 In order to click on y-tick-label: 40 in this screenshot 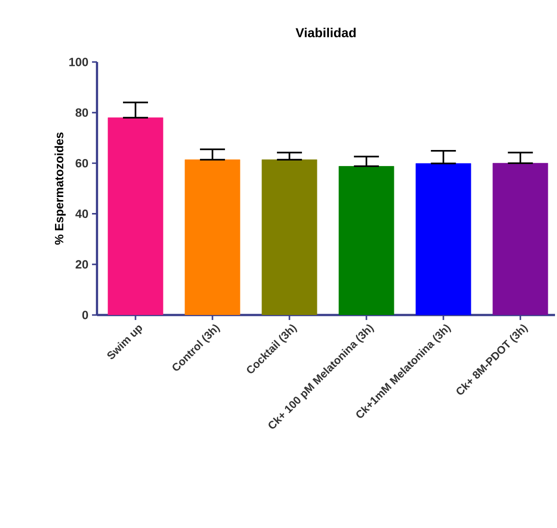, I will do `click(81, 214)`.